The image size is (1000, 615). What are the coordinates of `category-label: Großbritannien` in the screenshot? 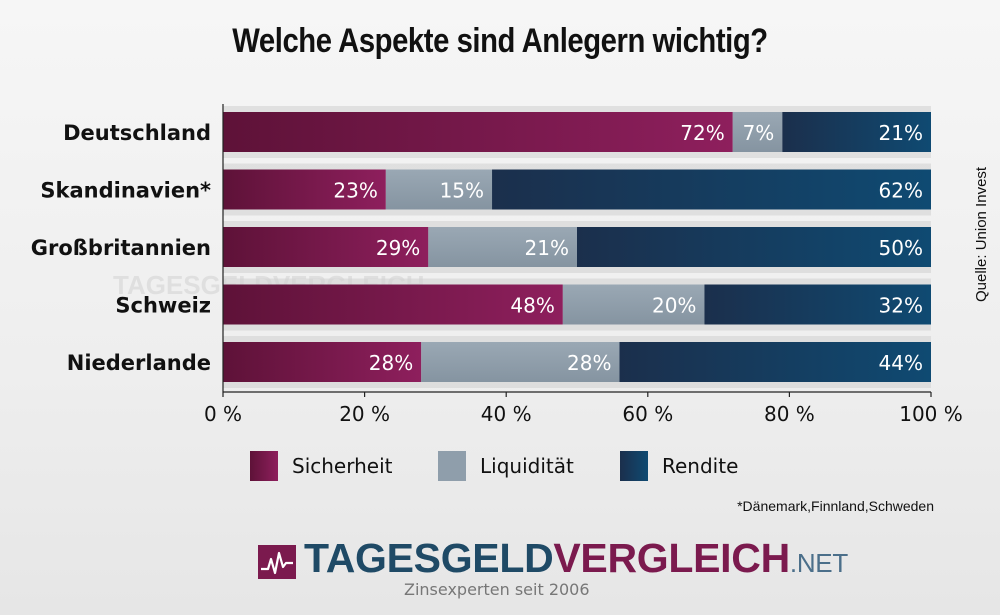 It's located at (121, 248).